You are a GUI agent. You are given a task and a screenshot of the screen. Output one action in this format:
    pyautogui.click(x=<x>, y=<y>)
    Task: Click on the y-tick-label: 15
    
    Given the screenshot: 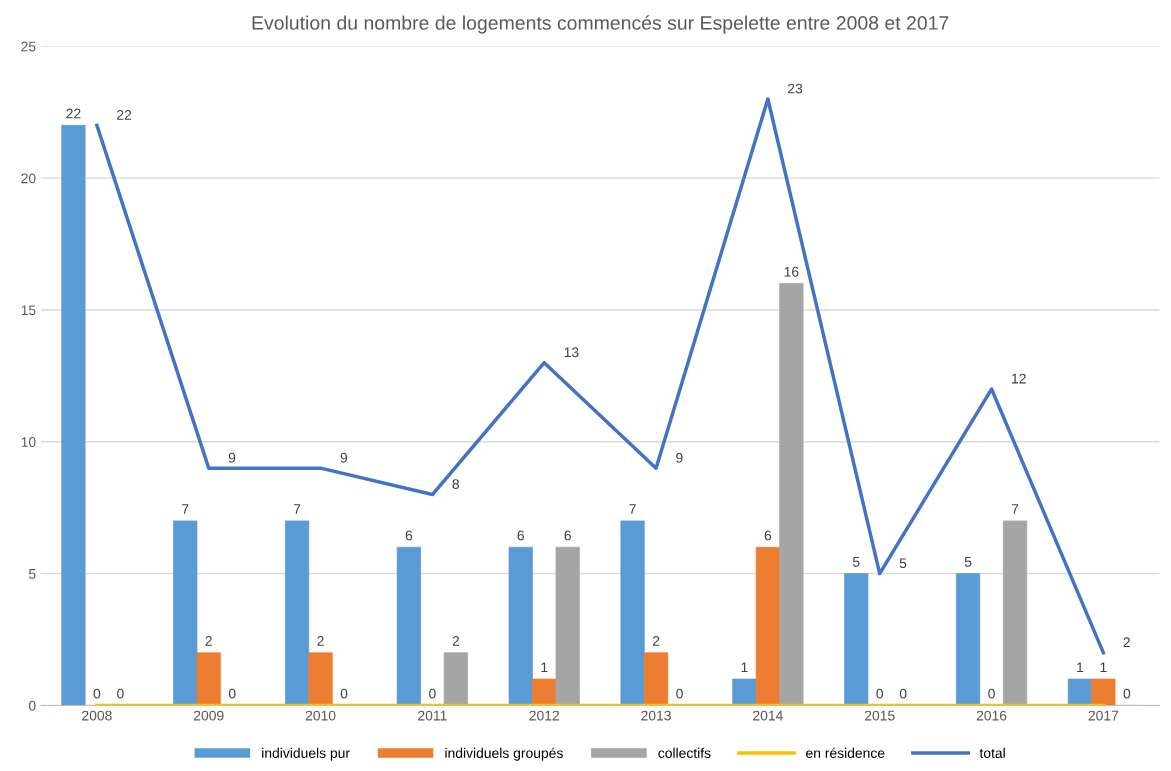 What is the action you would take?
    pyautogui.click(x=28, y=310)
    